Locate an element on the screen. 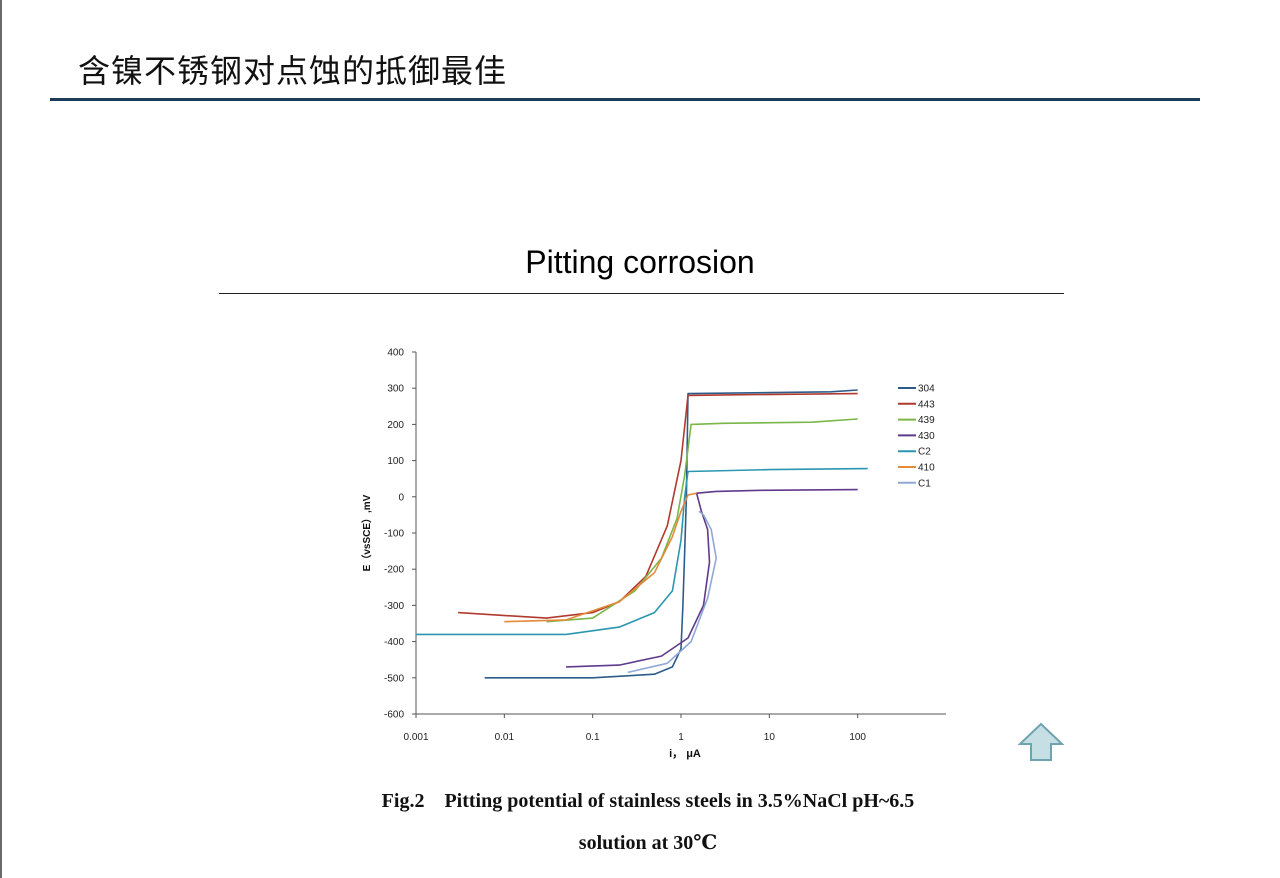 Image resolution: width=1280 pixels, height=878 pixels. y-tick-label: -200 is located at coordinates (394, 570).